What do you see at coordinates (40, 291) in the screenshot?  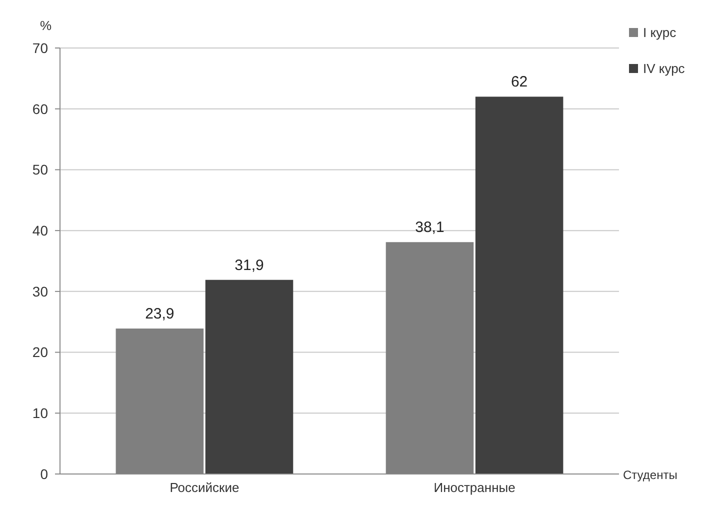 I see `y-tick-label: 30` at bounding box center [40, 291].